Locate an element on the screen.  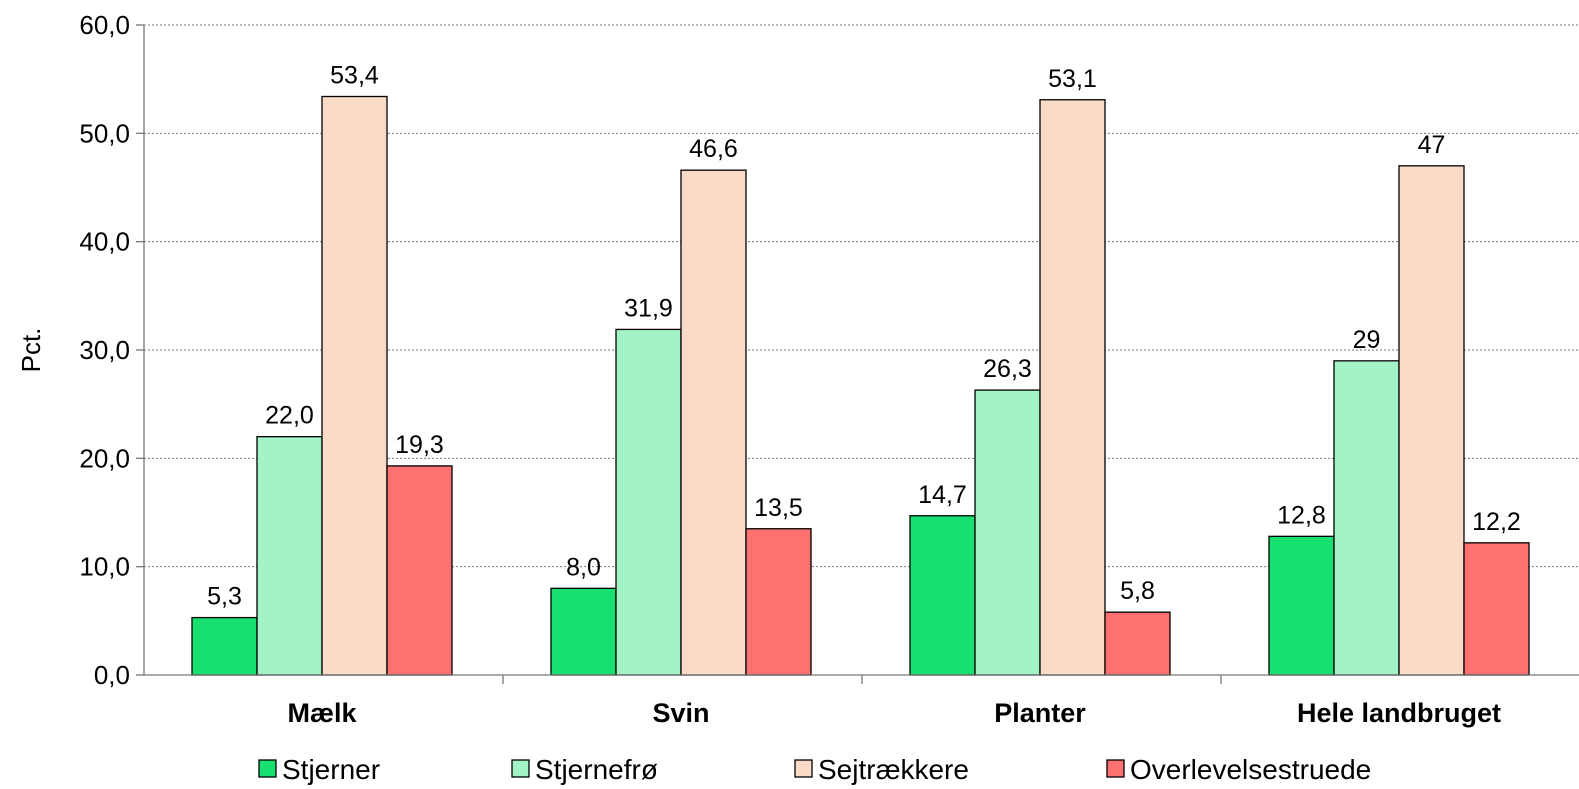
y-tick-label: 50,0 is located at coordinates (104, 133).